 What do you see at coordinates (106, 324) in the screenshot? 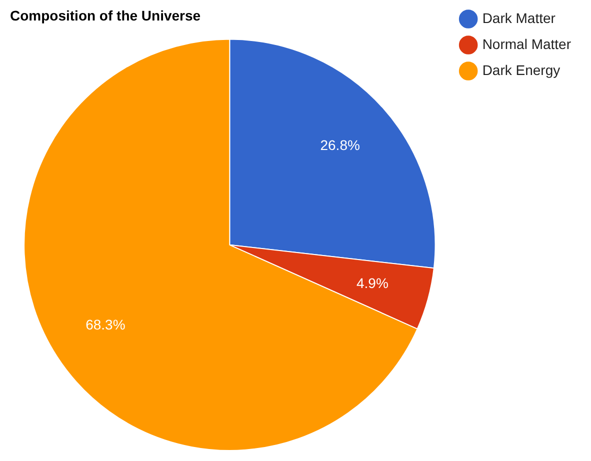
I see `data-label: 68.3%` at bounding box center [106, 324].